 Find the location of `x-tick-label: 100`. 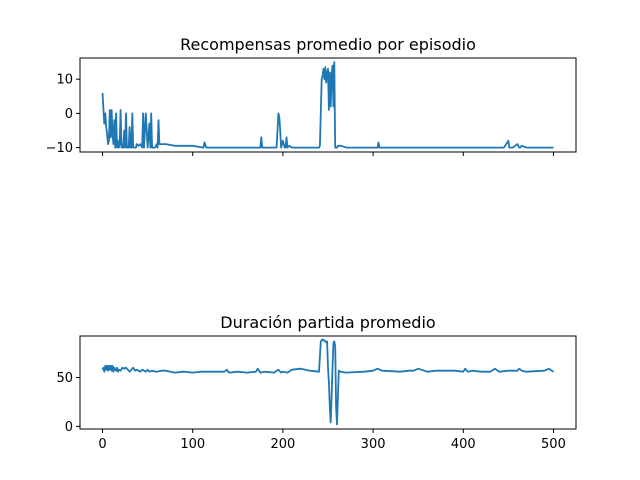

x-tick-label: 100 is located at coordinates (192, 444).